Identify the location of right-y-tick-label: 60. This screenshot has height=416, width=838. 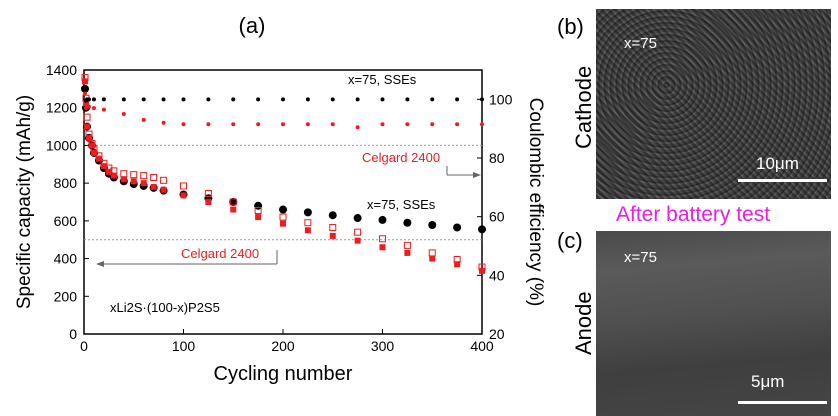
(497, 217).